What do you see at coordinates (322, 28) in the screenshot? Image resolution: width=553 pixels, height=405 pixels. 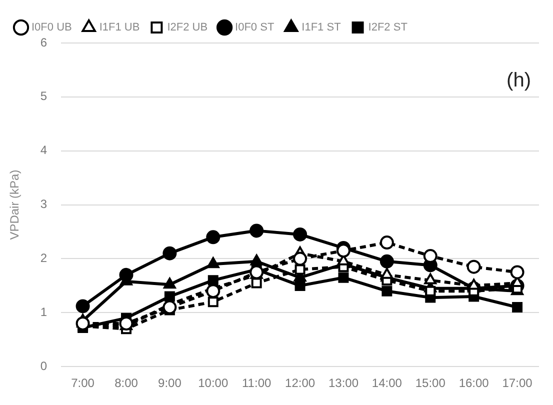 I see `legend-label: I1F1 ST` at bounding box center [322, 28].